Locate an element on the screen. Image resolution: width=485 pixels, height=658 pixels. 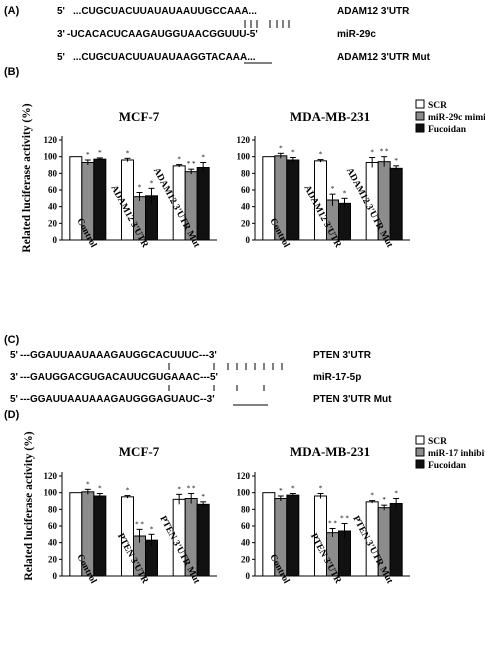
panel-b-ylabel: Related luciferase activity (%) is located at coordinates (27, 177).